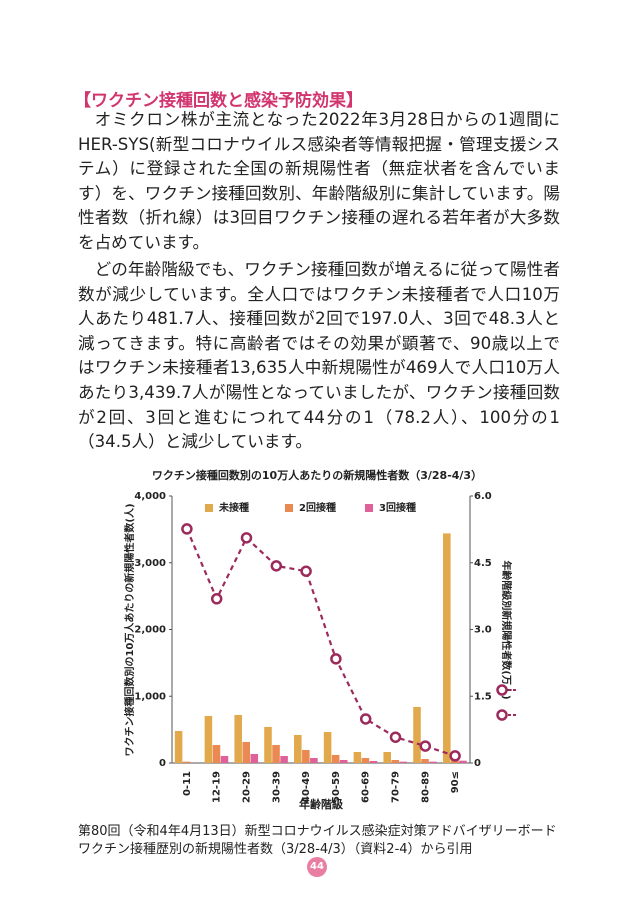  I want to click on legend-label: 2回接種, so click(317, 507).